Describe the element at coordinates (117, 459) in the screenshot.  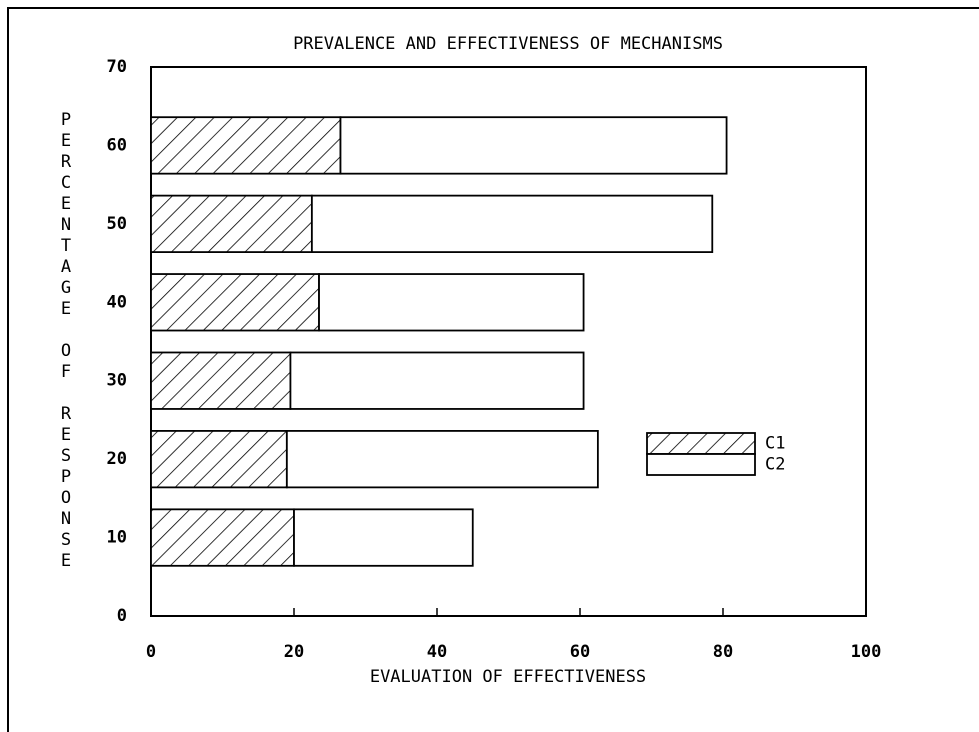
I see `y-tick-label: 20` at that location.